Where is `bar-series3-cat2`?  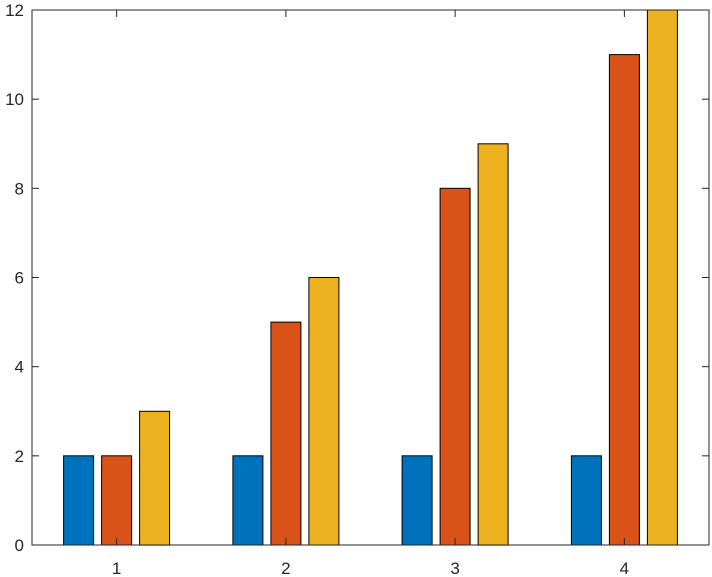
bar-series3-cat2 is located at coordinates (324, 411).